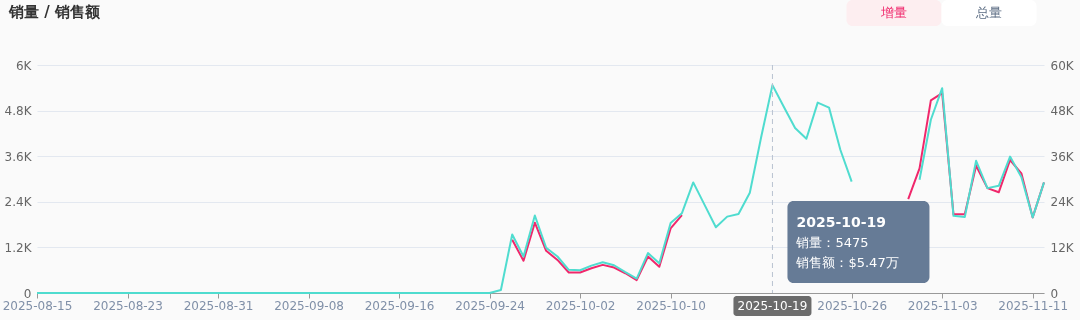  What do you see at coordinates (309, 305) in the screenshot?
I see `x-tick-label: 2025-09-08` at bounding box center [309, 305].